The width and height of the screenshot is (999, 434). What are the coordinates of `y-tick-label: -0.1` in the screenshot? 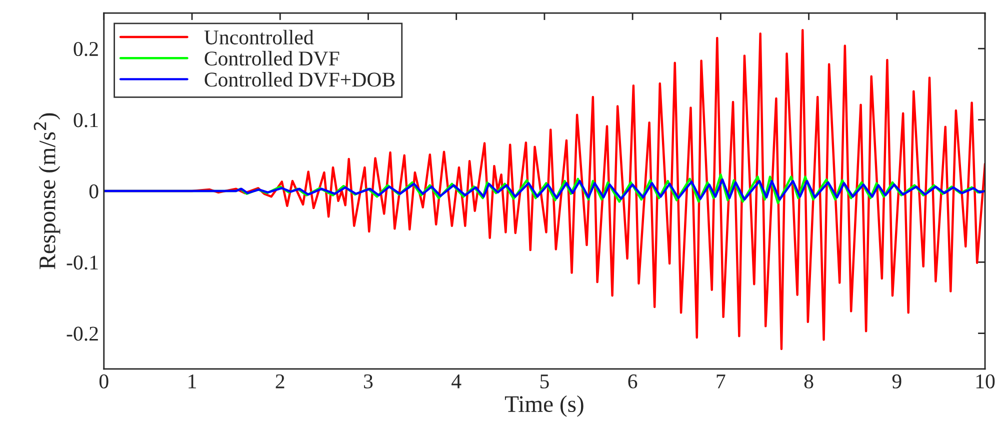 It's located at (82, 263).